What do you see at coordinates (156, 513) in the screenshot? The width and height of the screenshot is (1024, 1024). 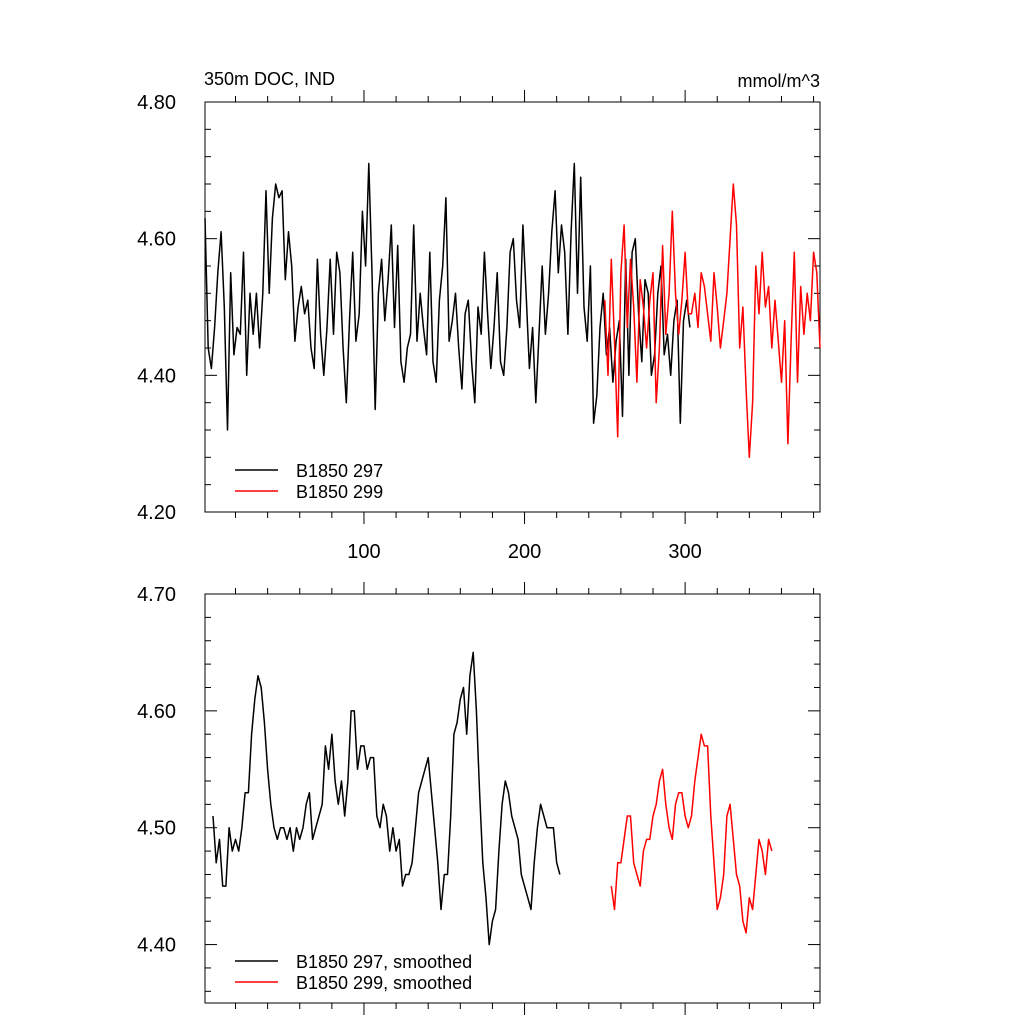 I see `y-tick-label: 4.20` at bounding box center [156, 513].